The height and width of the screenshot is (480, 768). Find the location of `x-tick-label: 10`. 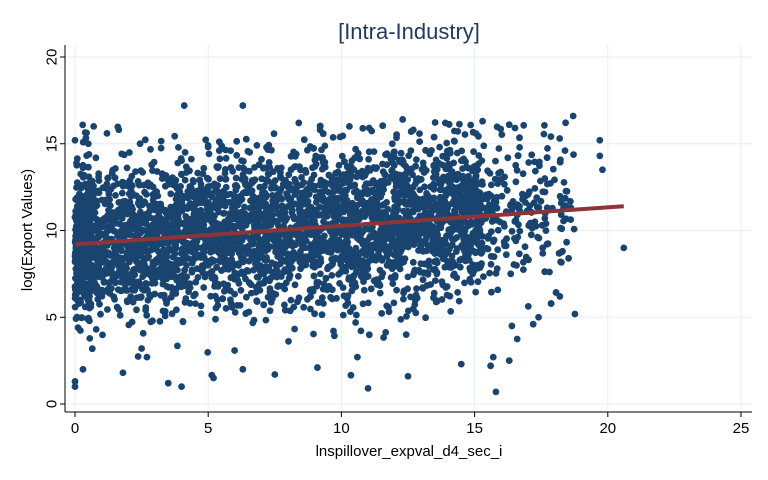

x-tick-label: 10 is located at coordinates (341, 428).